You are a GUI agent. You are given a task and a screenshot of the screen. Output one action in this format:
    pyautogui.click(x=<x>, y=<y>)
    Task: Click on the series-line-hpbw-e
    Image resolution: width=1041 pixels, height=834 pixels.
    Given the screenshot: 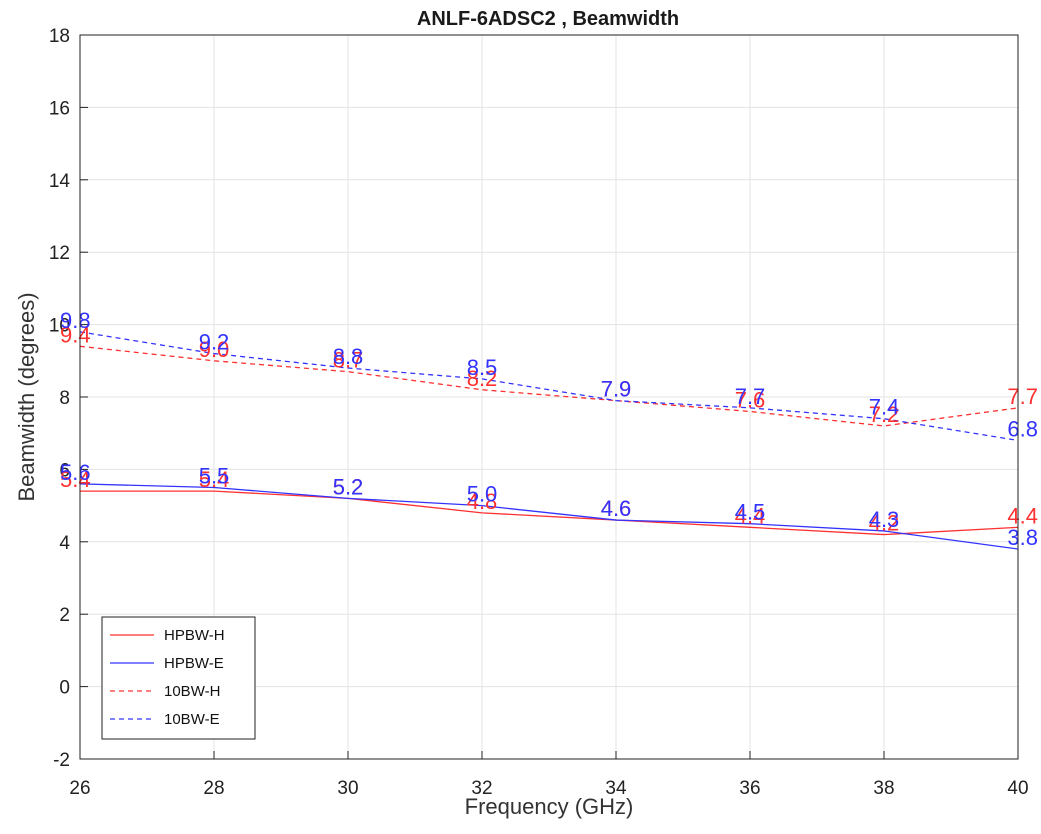 What is the action you would take?
    pyautogui.click(x=549, y=516)
    